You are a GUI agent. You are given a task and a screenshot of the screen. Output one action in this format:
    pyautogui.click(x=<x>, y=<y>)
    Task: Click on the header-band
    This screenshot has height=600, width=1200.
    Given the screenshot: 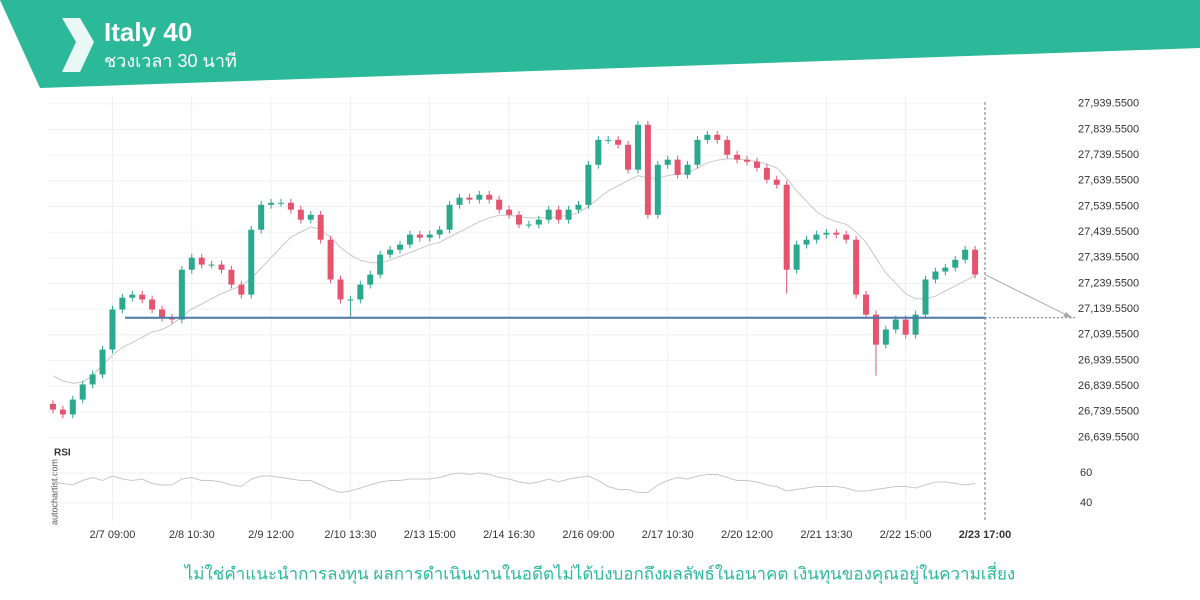 What is the action you would take?
    pyautogui.click(x=600, y=44)
    